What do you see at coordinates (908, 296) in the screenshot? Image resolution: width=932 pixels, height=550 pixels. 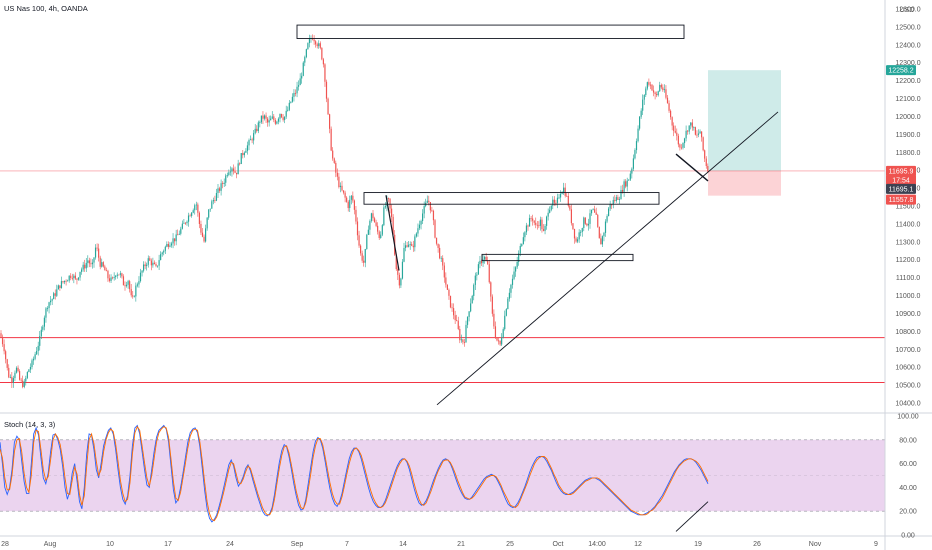 I see `price-tick-label: 11000.0` at bounding box center [908, 296].